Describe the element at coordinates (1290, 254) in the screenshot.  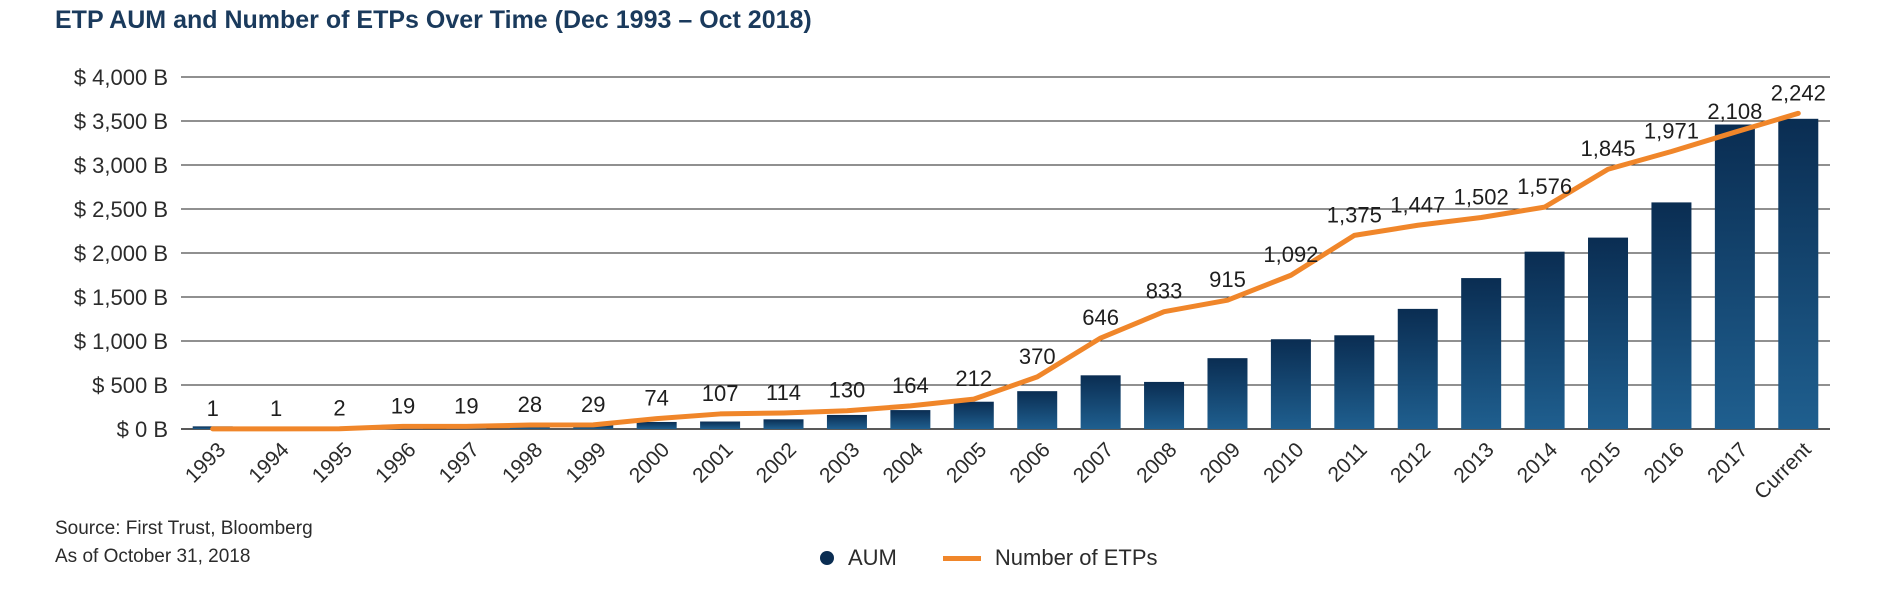
I see `etp-data-label: 1,092` at that location.